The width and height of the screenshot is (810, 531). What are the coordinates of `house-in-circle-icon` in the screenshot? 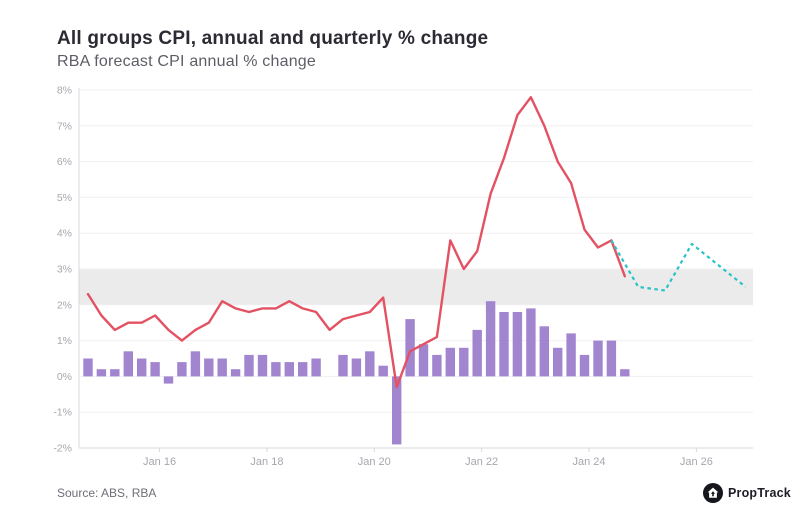 It's located at (713, 493).